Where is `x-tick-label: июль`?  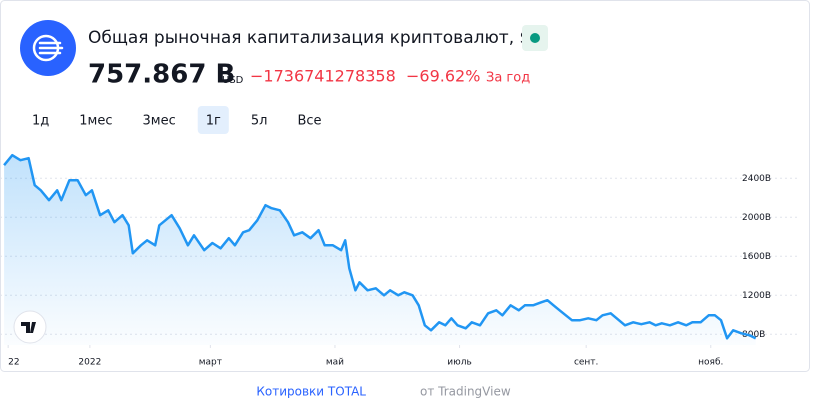
x-tick-label: июль is located at coordinates (459, 363).